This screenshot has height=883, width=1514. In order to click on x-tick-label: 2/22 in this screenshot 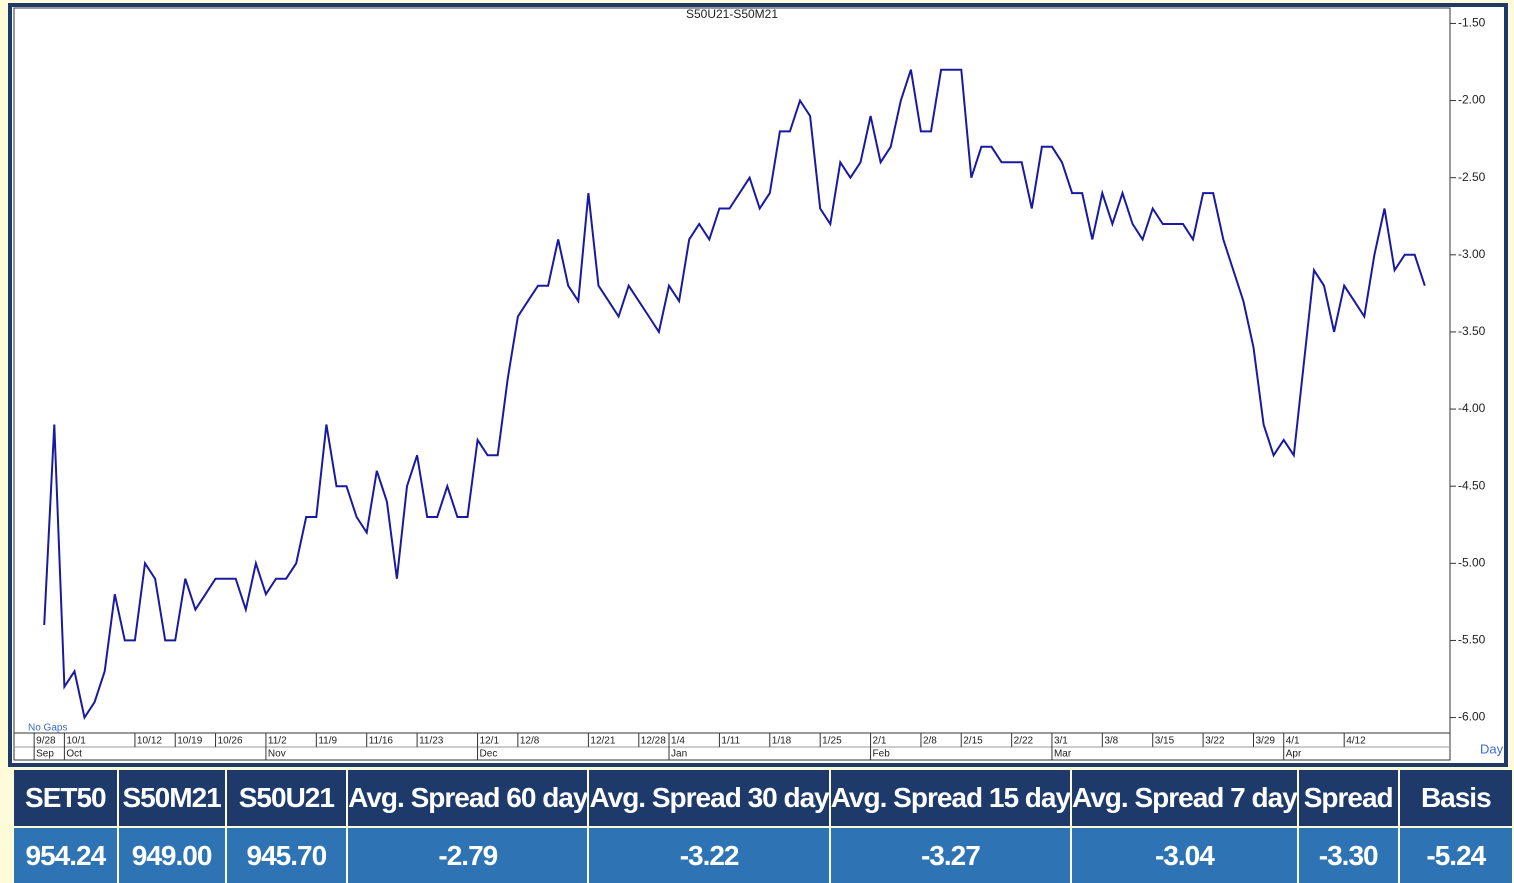, I will do `click(1024, 741)`.